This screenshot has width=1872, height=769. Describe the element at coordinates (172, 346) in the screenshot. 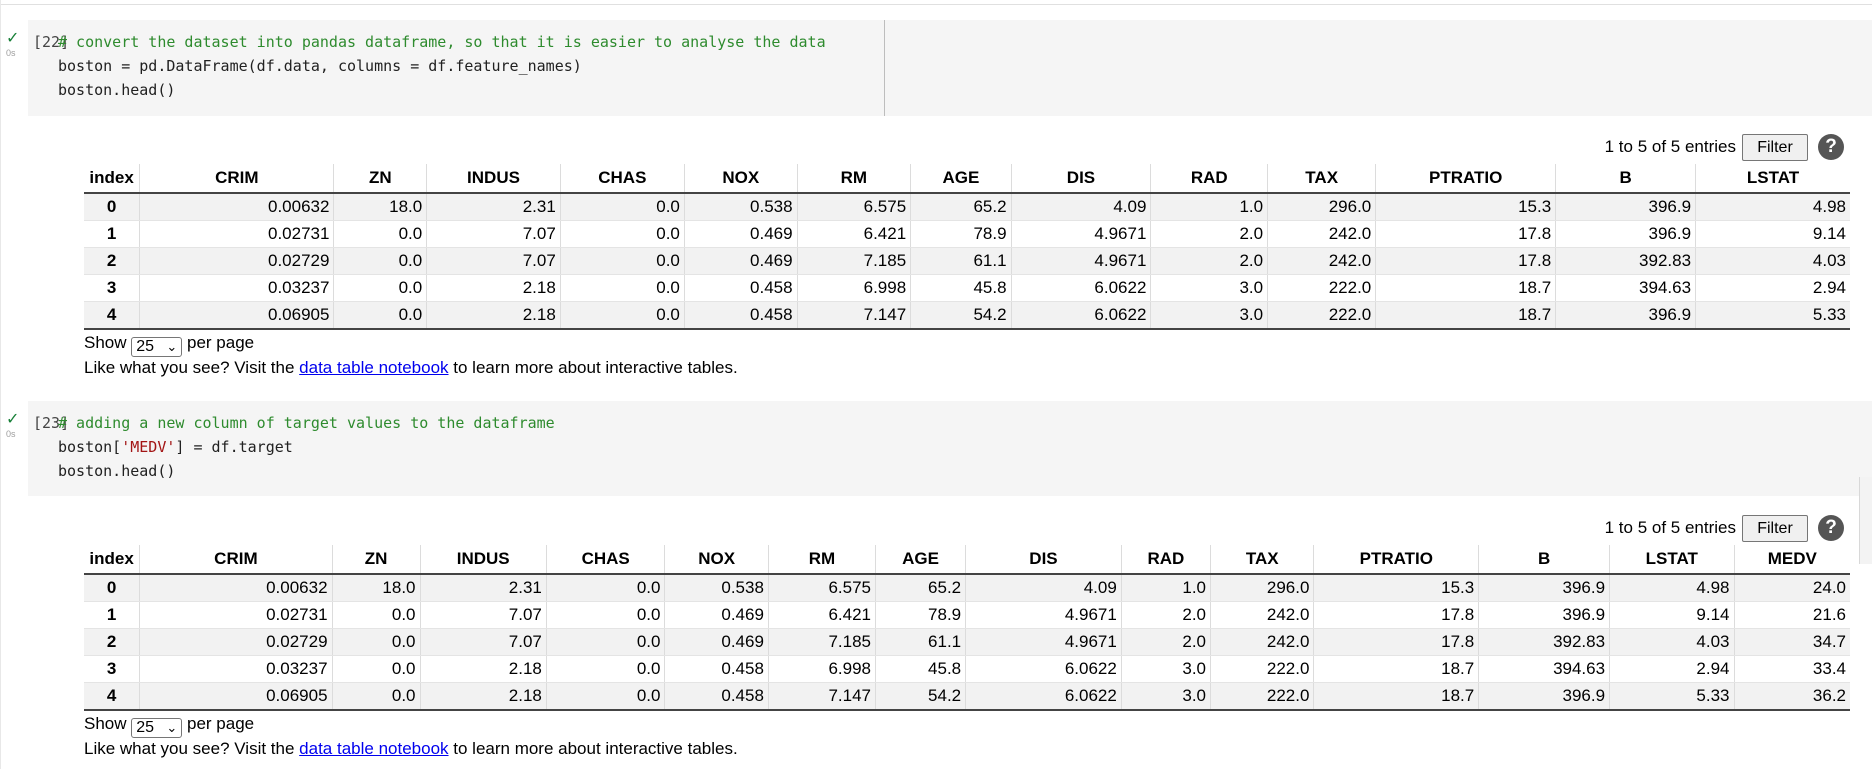

I see `chevron-down-icon: ⌄` at that location.